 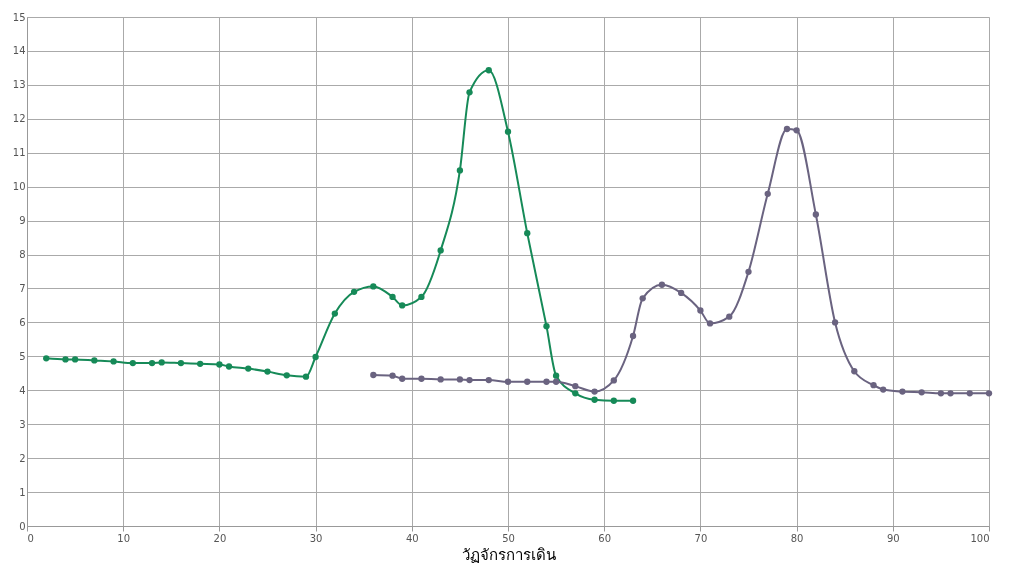 I want to click on y-tick-label: 3, so click(x=22, y=424).